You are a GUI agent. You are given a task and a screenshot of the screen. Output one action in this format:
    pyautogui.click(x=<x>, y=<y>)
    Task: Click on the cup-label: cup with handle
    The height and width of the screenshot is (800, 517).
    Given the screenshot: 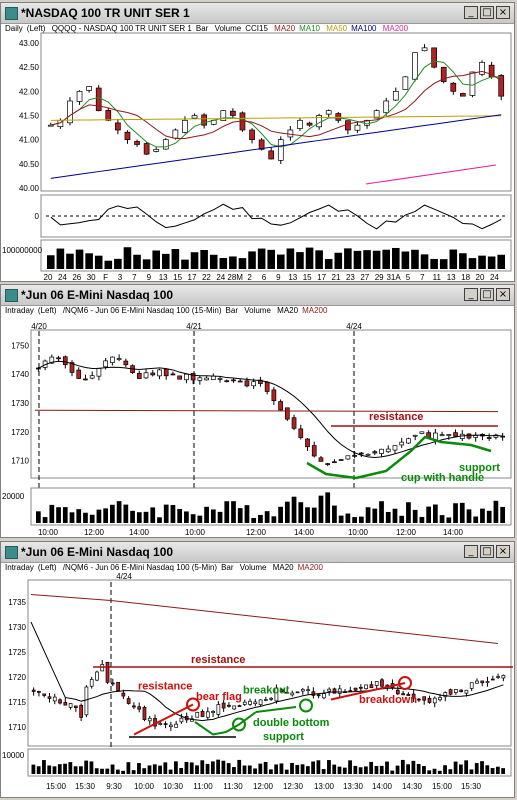 What is the action you would take?
    pyautogui.click(x=442, y=478)
    